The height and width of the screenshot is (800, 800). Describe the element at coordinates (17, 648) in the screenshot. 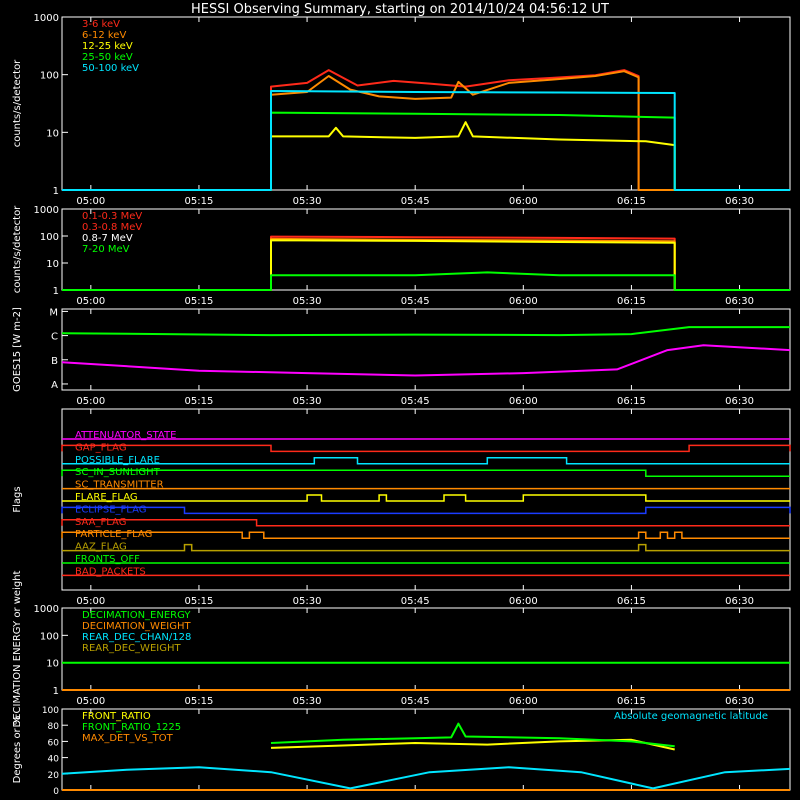

I see `panel-decimation-ylabel: DECIMATION ENERGY or weight` at that location.